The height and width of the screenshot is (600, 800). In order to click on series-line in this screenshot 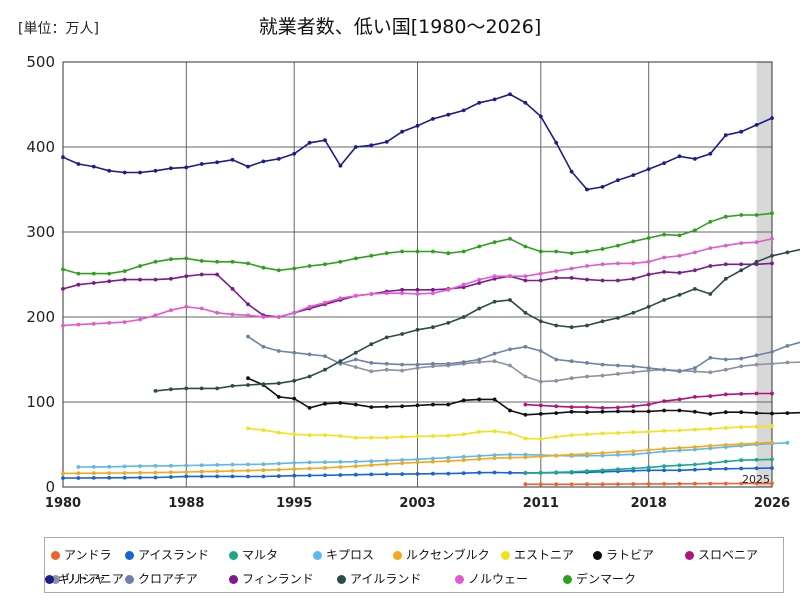, I will do `click(523, 354)`.